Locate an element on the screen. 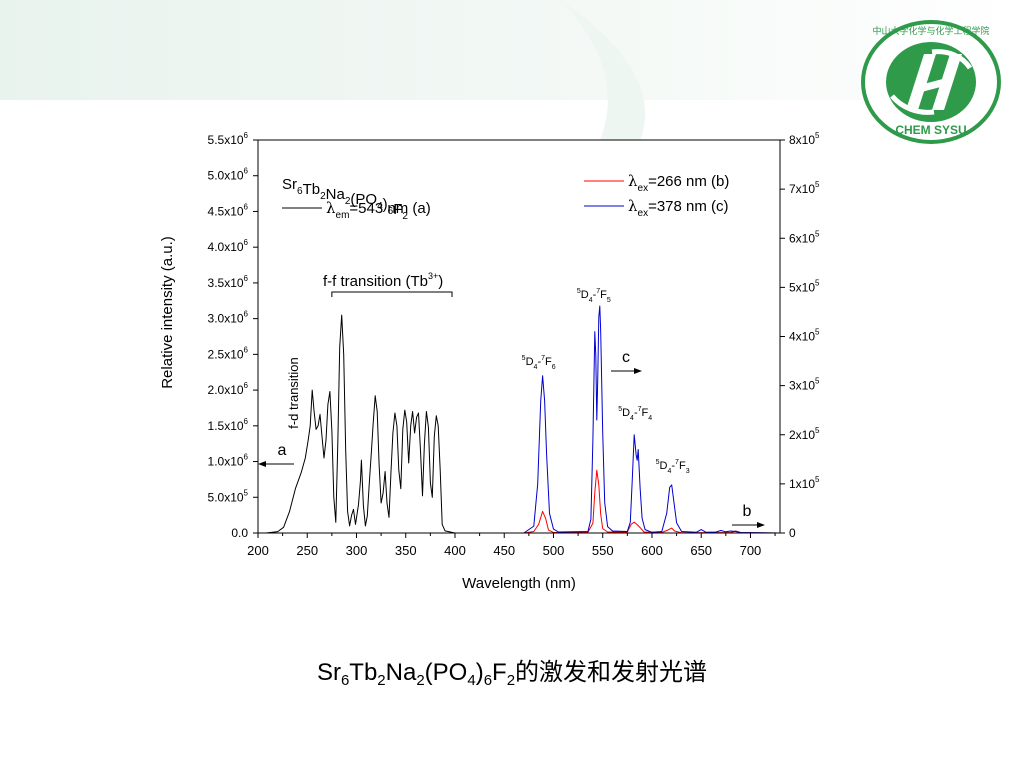 The height and width of the screenshot is (768, 1024). series-c-arrowhead is located at coordinates (638, 371).